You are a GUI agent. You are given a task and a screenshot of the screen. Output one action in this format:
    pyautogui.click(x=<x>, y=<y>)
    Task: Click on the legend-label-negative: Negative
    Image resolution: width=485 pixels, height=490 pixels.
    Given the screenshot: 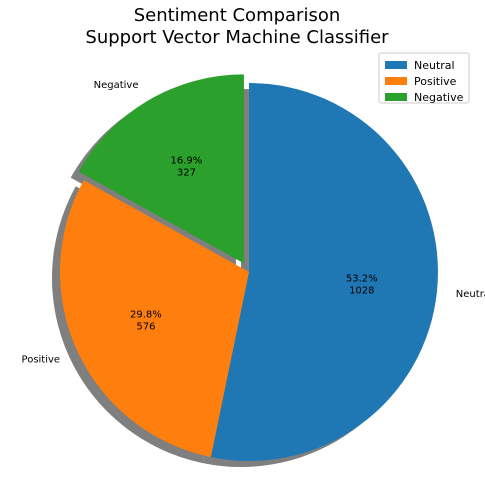 What is the action you would take?
    pyautogui.click(x=439, y=97)
    